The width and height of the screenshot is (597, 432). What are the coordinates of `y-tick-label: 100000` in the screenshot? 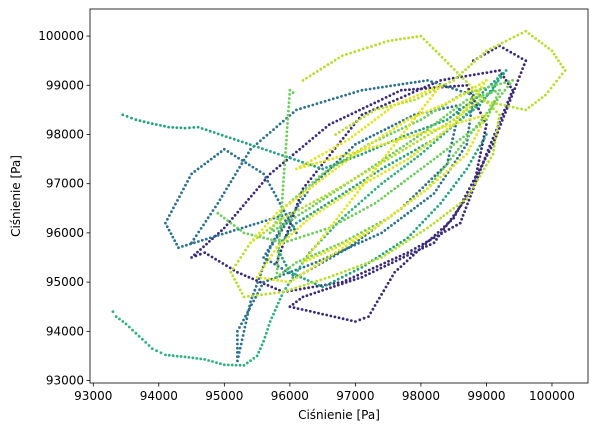 It's located at (61, 36).